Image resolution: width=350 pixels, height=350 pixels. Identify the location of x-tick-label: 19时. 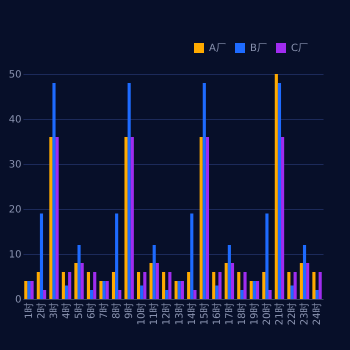
(254, 314).